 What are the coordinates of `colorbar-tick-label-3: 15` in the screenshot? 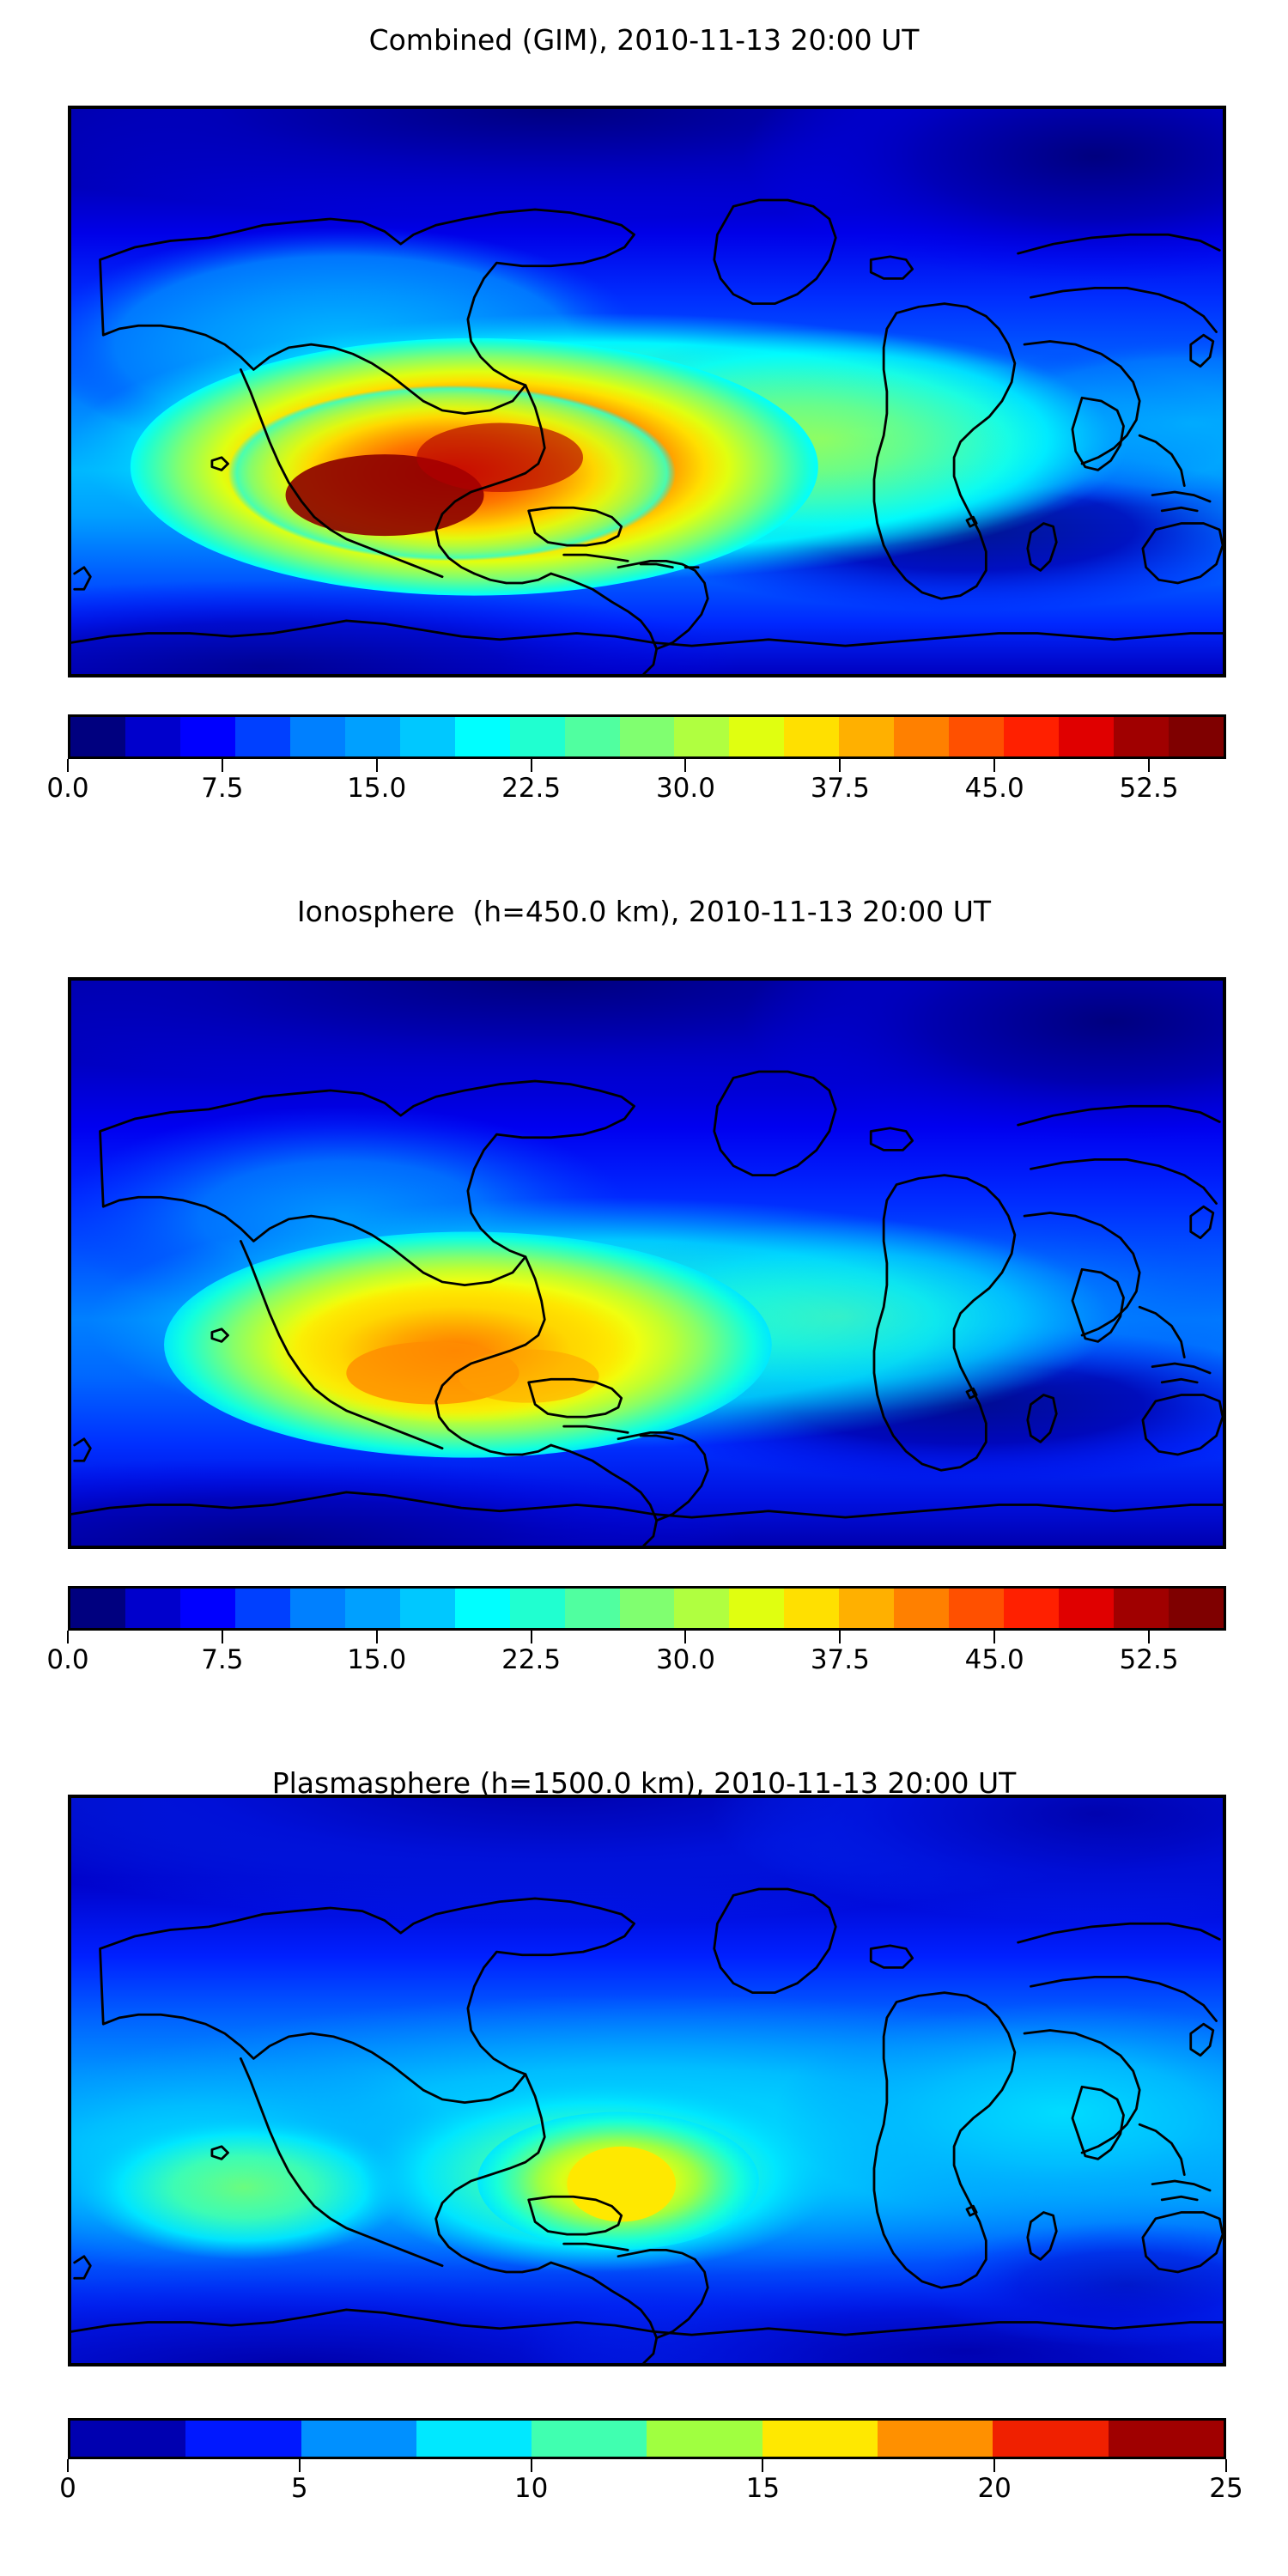 It's located at (763, 2488).